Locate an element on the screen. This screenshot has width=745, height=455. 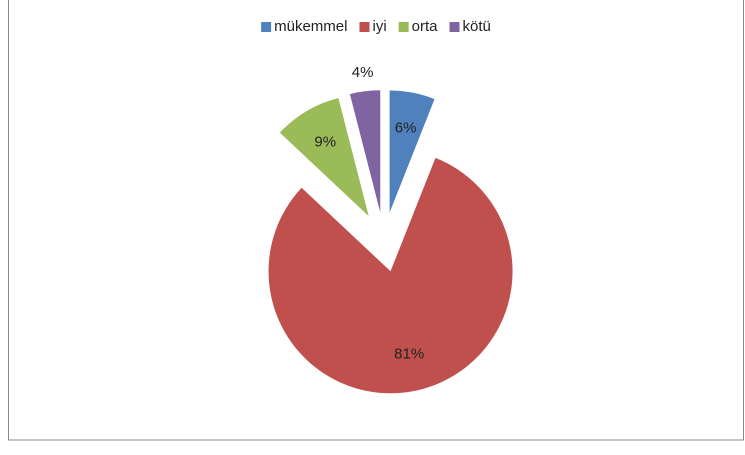
legend-label: kötü is located at coordinates (477, 26).